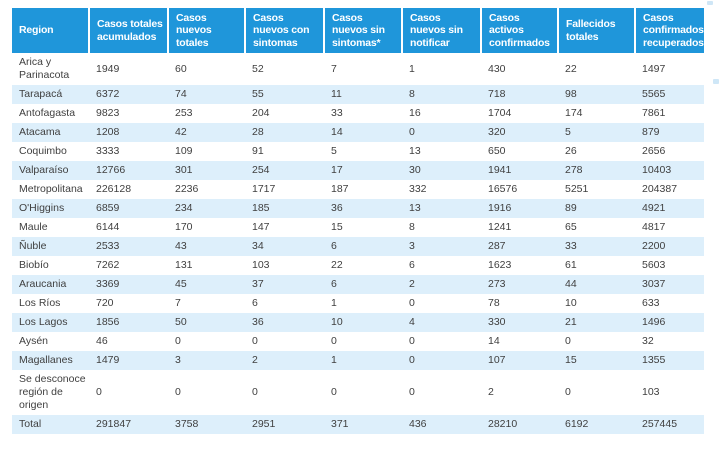  Describe the element at coordinates (184, 265) in the screenshot. I see `value-cell: 131` at that location.